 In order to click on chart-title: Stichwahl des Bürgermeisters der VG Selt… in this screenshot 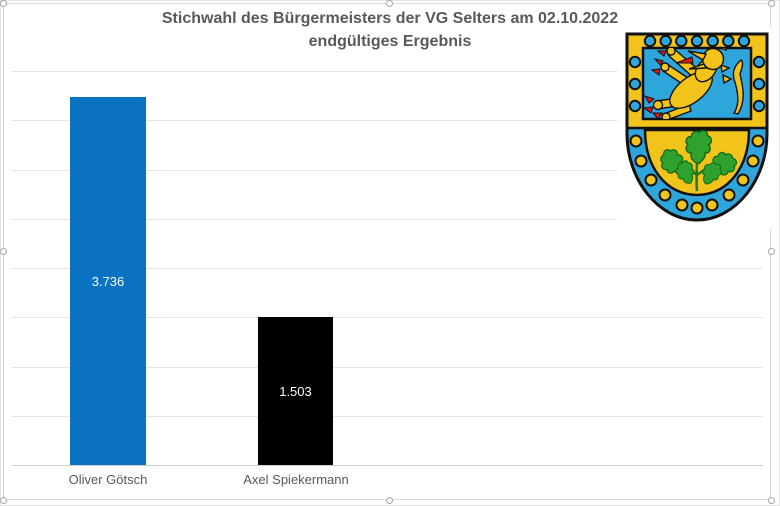, I will do `click(390, 30)`.